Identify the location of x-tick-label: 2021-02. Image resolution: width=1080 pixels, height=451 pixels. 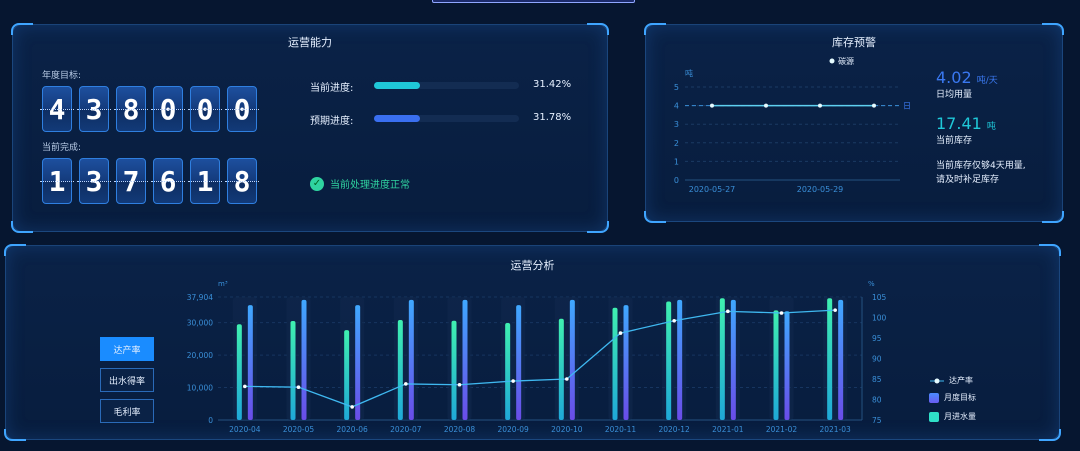
(782, 429).